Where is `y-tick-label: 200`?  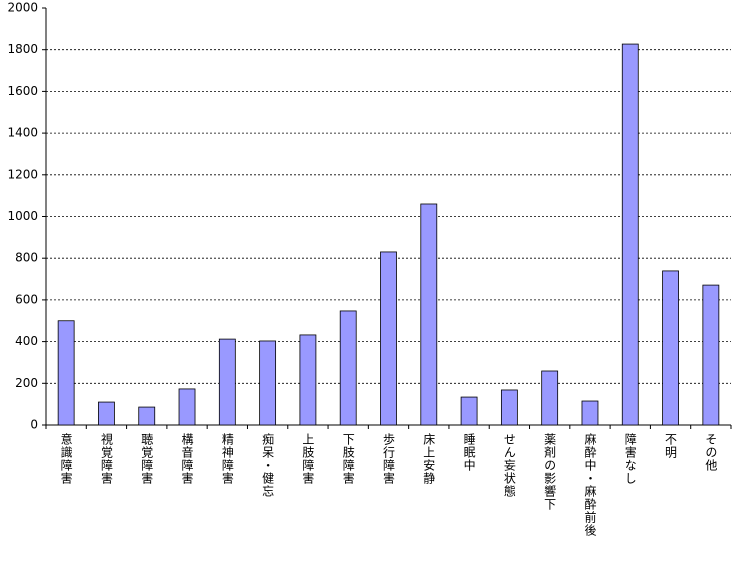
y-tick-label: 200 is located at coordinates (26, 383).